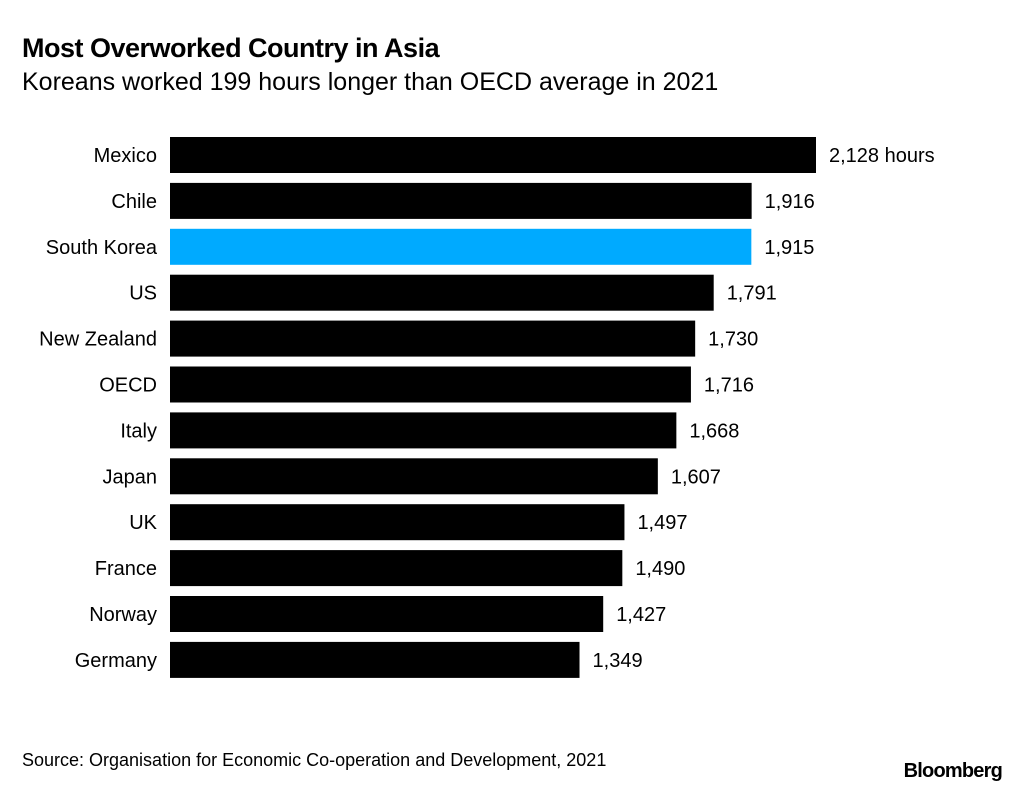 This screenshot has width=1024, height=792. I want to click on category-label: New Zealand, so click(98, 340).